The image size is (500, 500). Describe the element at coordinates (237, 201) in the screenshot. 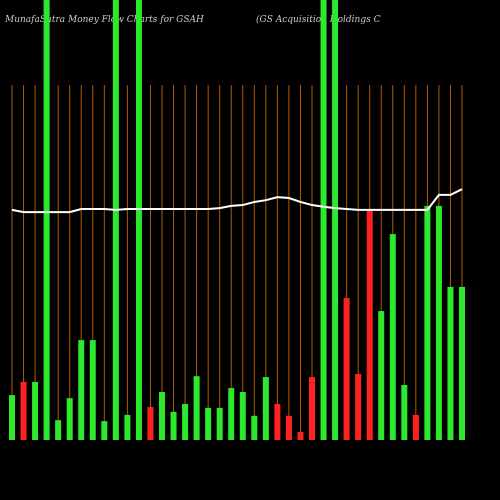

I see `money-flow-line` at that location.